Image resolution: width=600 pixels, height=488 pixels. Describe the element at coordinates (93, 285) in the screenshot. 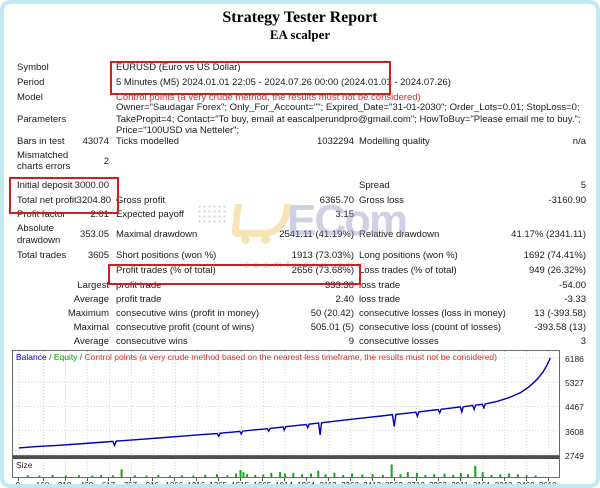

I see `stat-value: Largest` at that location.